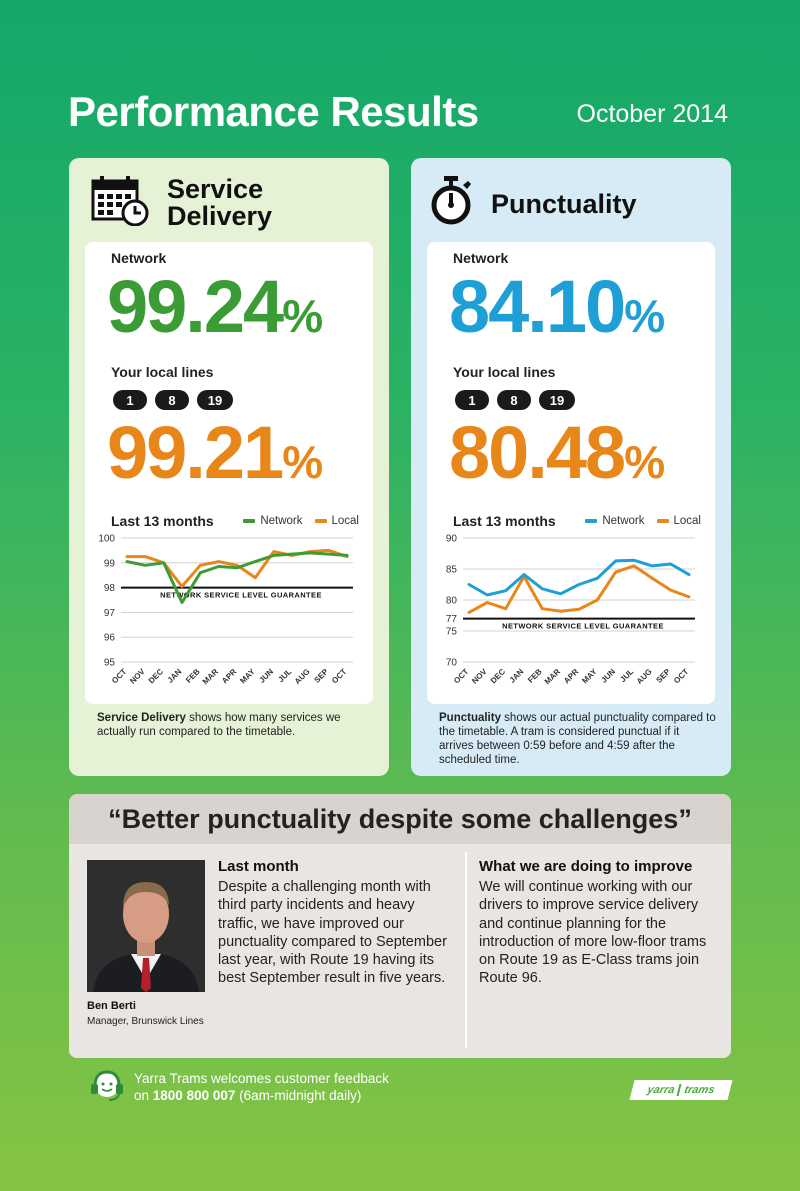 This screenshot has height=1191, width=800. Describe the element at coordinates (120, 201) in the screenshot. I see `calendar-clock-icon` at that location.